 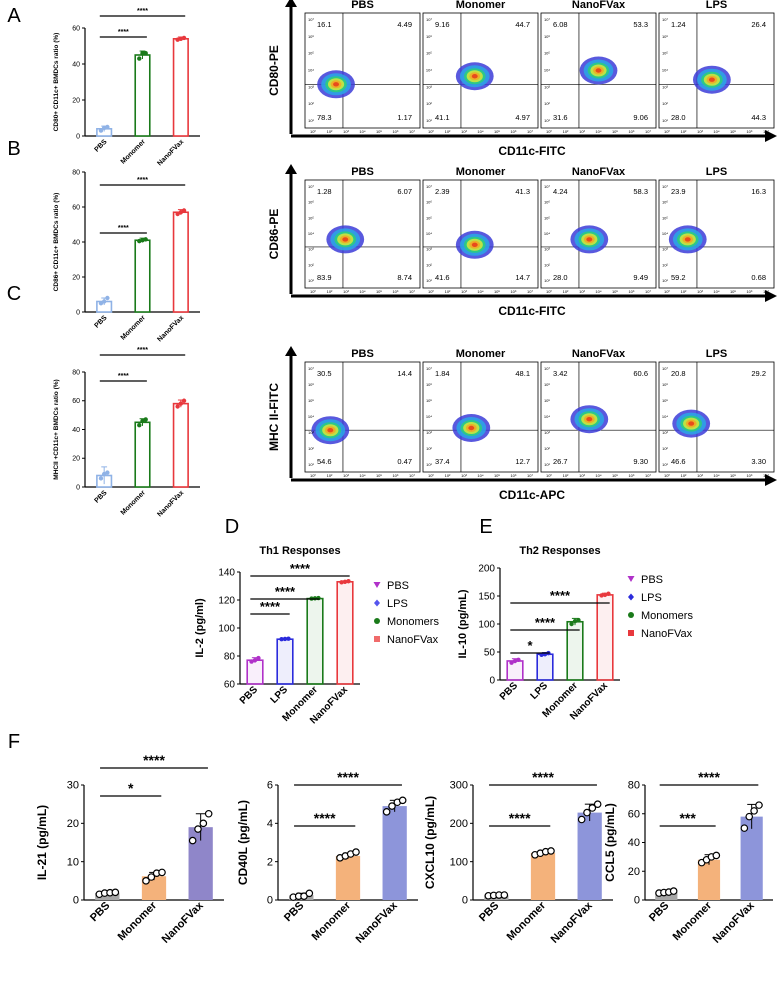 I want to click on C-bar-category-label: Monomer, so click(x=133, y=502).